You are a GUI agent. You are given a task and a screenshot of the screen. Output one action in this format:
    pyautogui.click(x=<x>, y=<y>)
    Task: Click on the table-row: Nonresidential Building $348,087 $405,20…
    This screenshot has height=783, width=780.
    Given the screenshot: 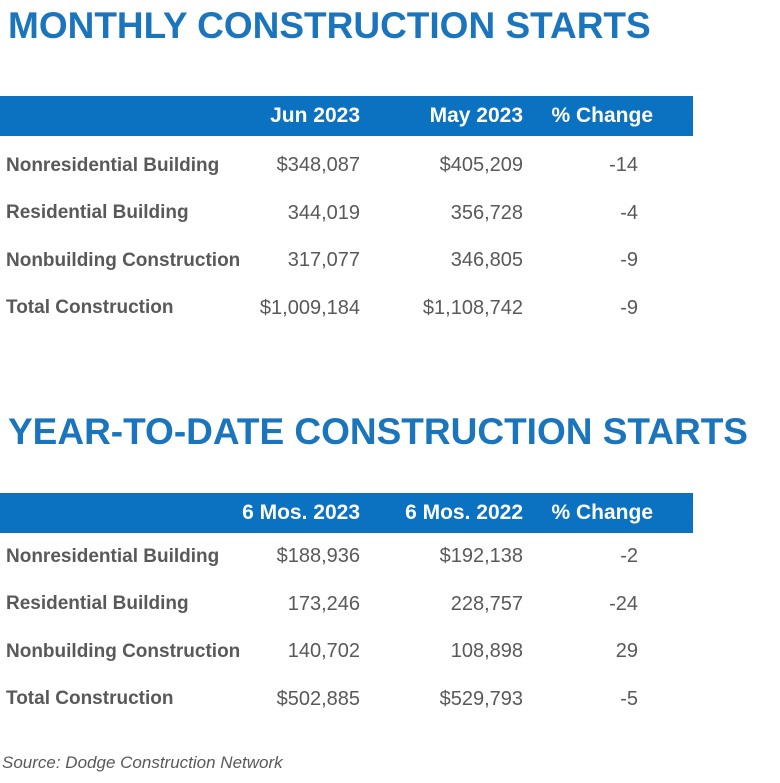 What is the action you would take?
    pyautogui.click(x=346, y=166)
    